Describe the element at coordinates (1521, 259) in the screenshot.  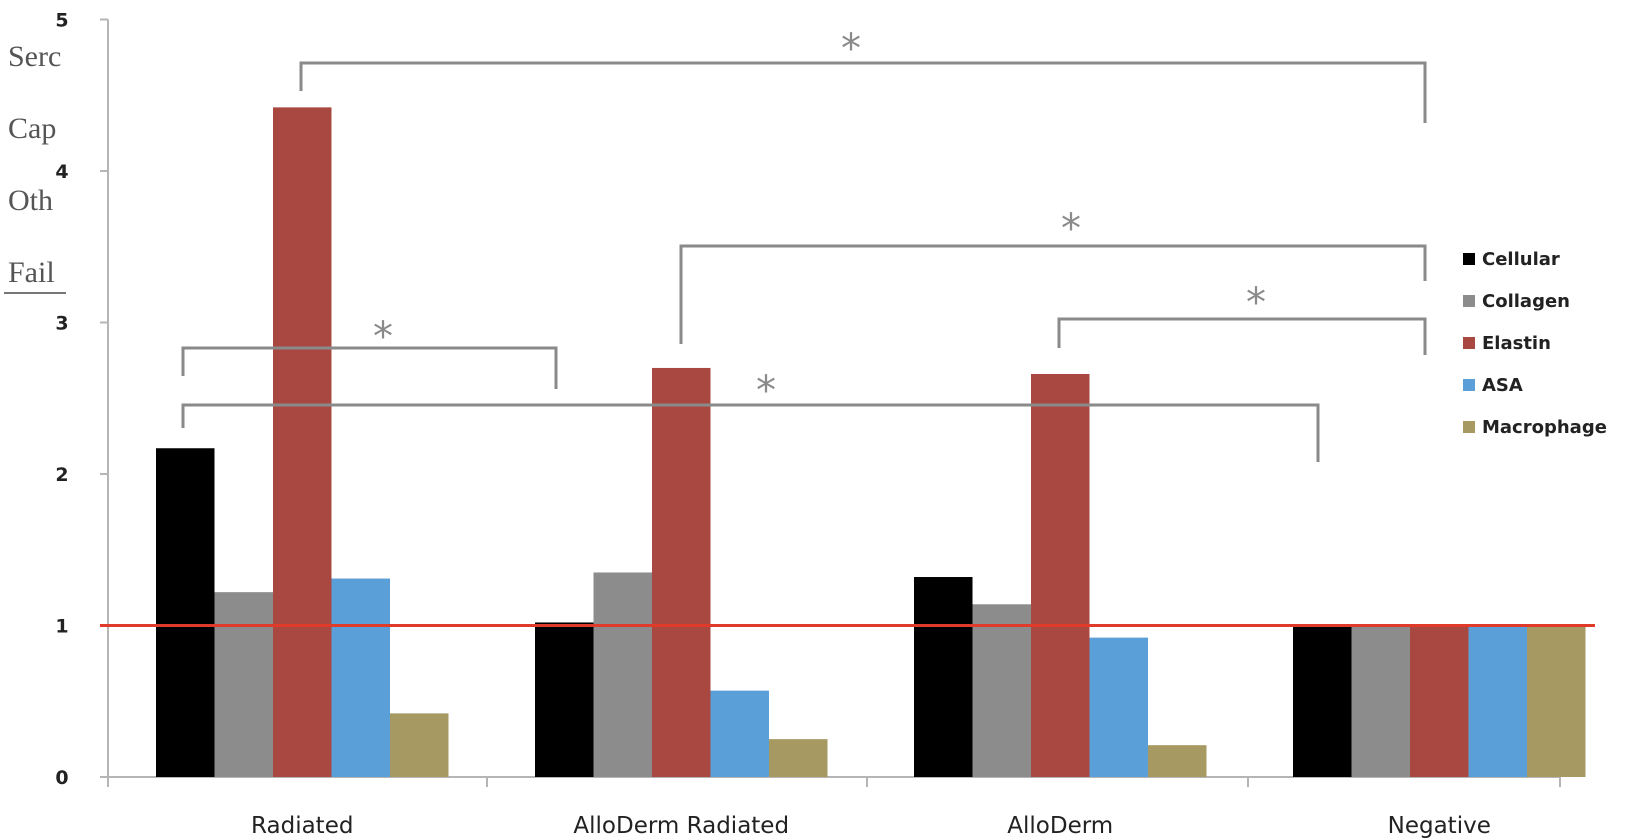
I see `legend-label-cellular: Cellular` at that location.